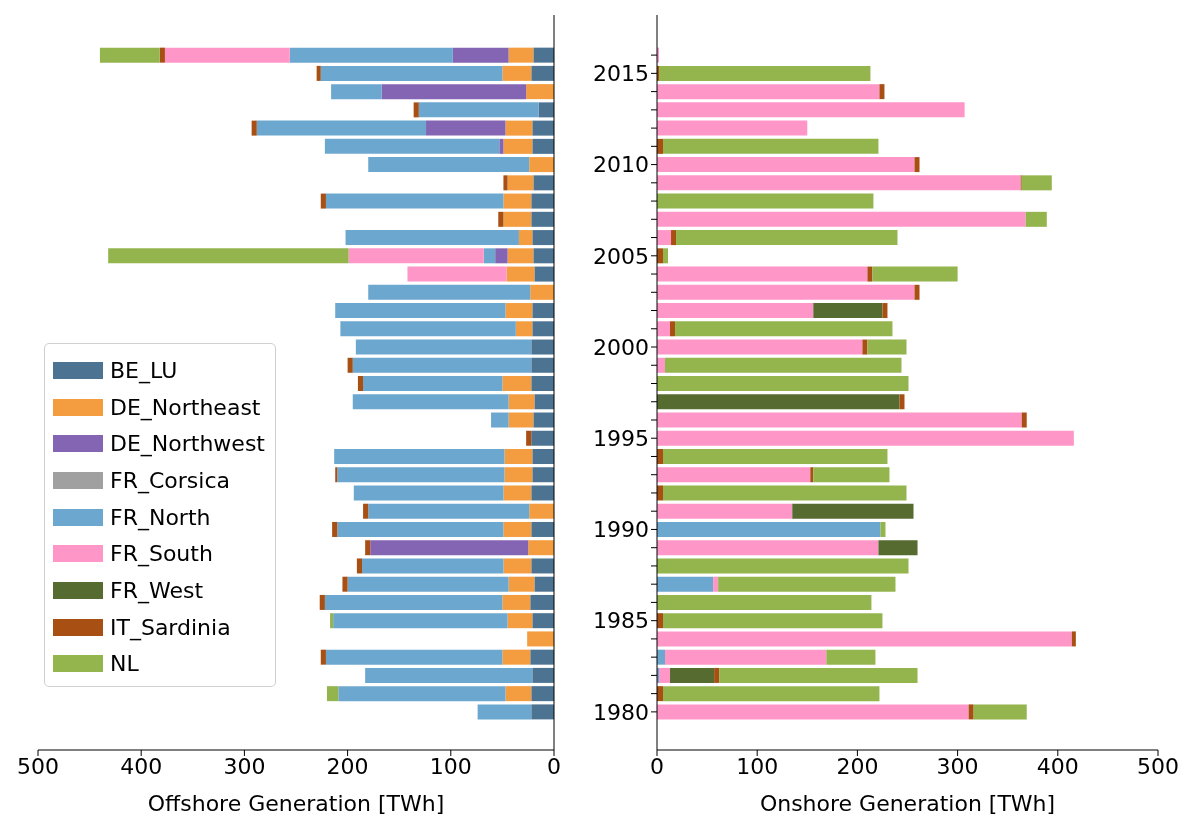  I want to click on x-axis-title: Offshore Generation [TWh], so click(296, 803).